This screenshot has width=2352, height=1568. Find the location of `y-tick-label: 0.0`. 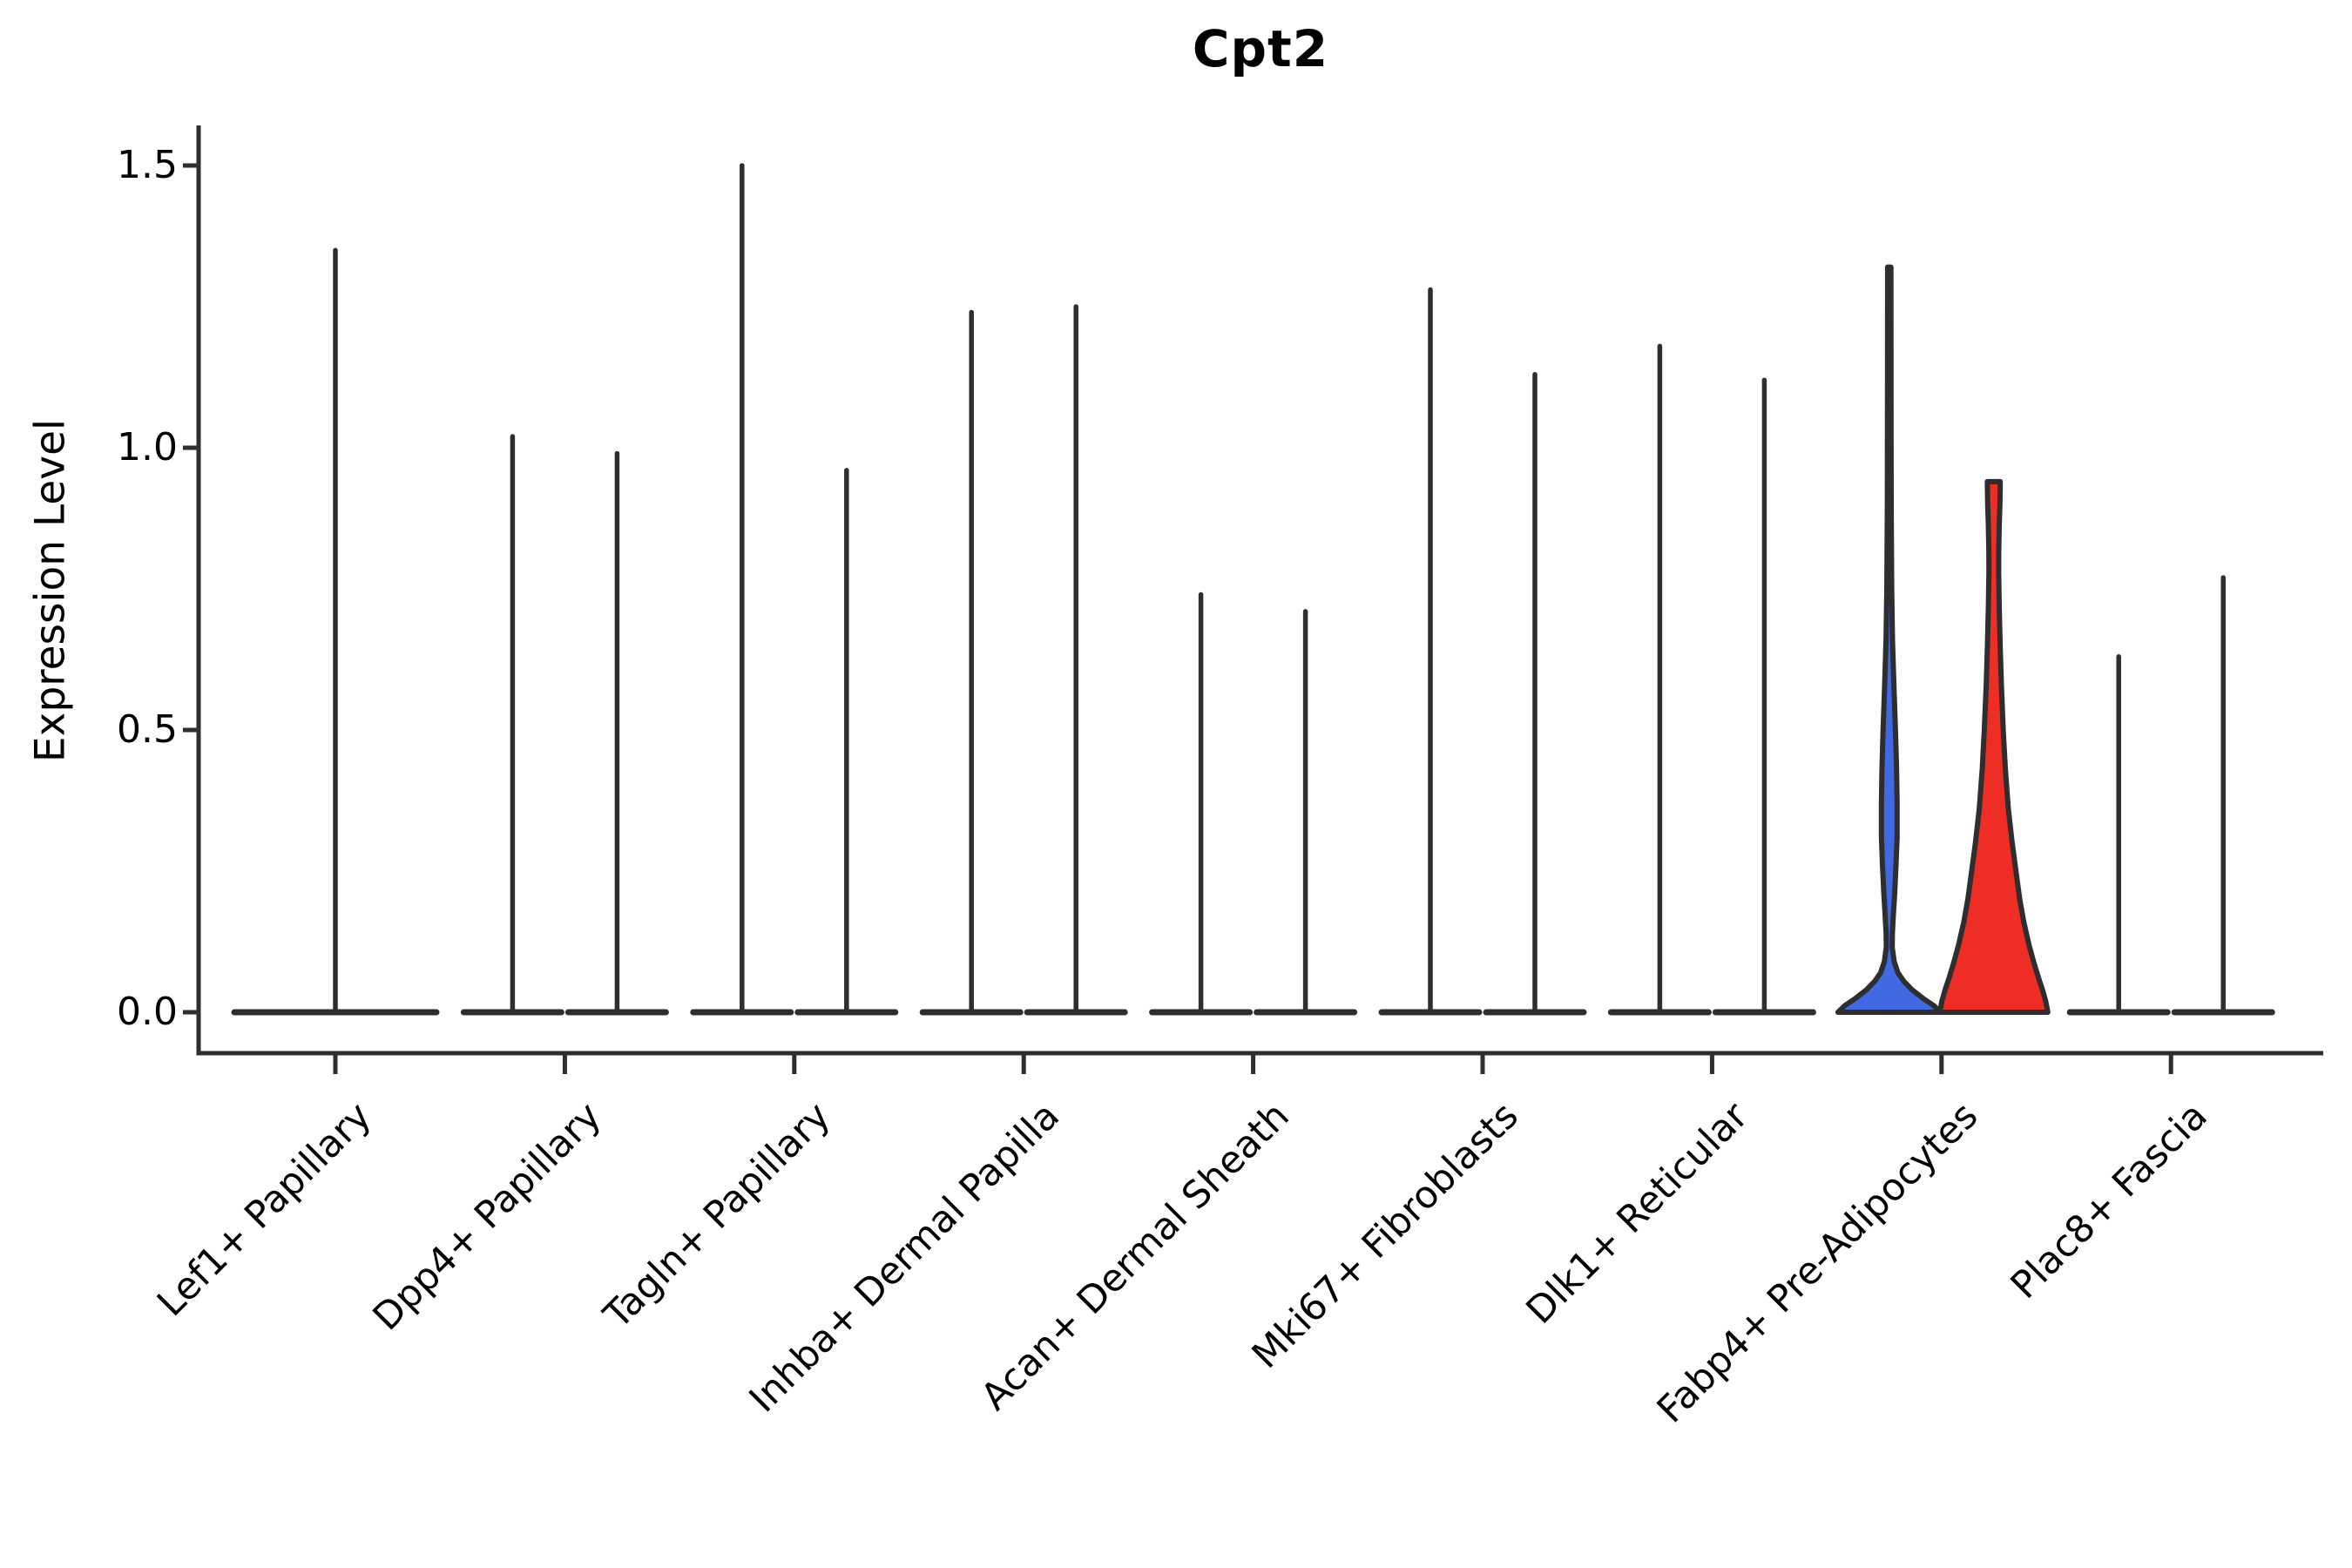

y-tick-label: 0.0 is located at coordinates (147, 1012).